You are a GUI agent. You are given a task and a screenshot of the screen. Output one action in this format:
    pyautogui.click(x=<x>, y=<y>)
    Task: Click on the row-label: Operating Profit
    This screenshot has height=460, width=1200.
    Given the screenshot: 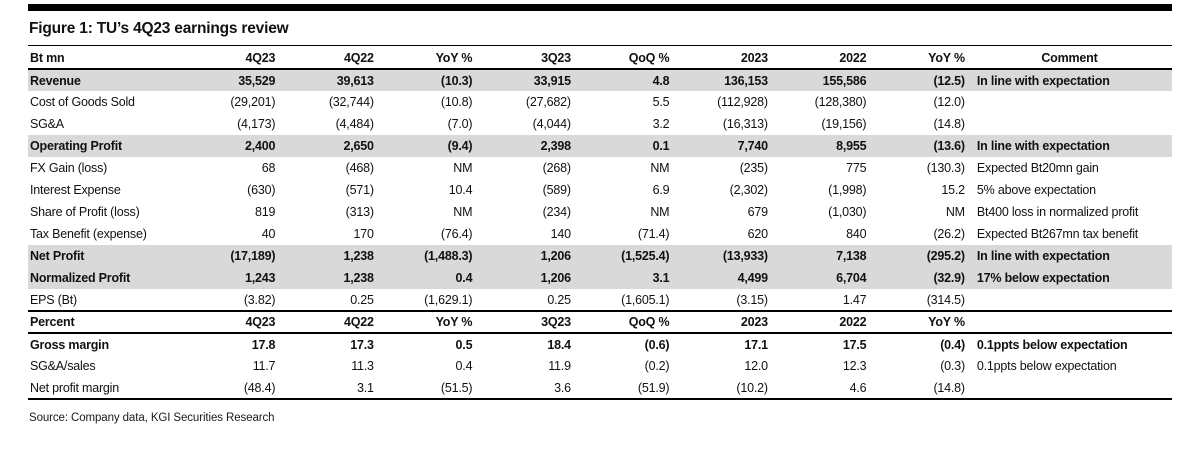 What is the action you would take?
    pyautogui.click(x=103, y=146)
    